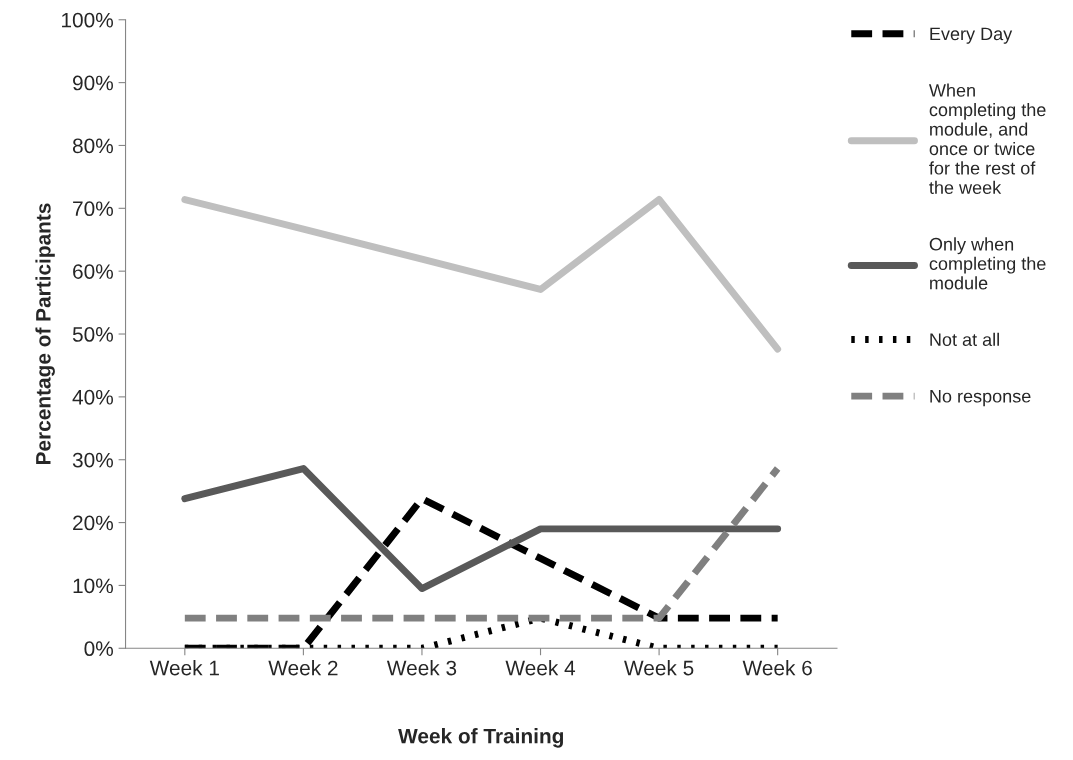  What do you see at coordinates (971, 35) in the screenshot?
I see `legend-label: Every Day` at bounding box center [971, 35].